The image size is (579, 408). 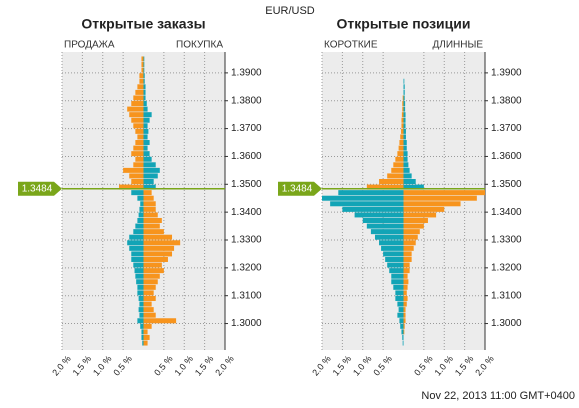 I want to click on y-tick-label: 1.3600, so click(x=246, y=156).